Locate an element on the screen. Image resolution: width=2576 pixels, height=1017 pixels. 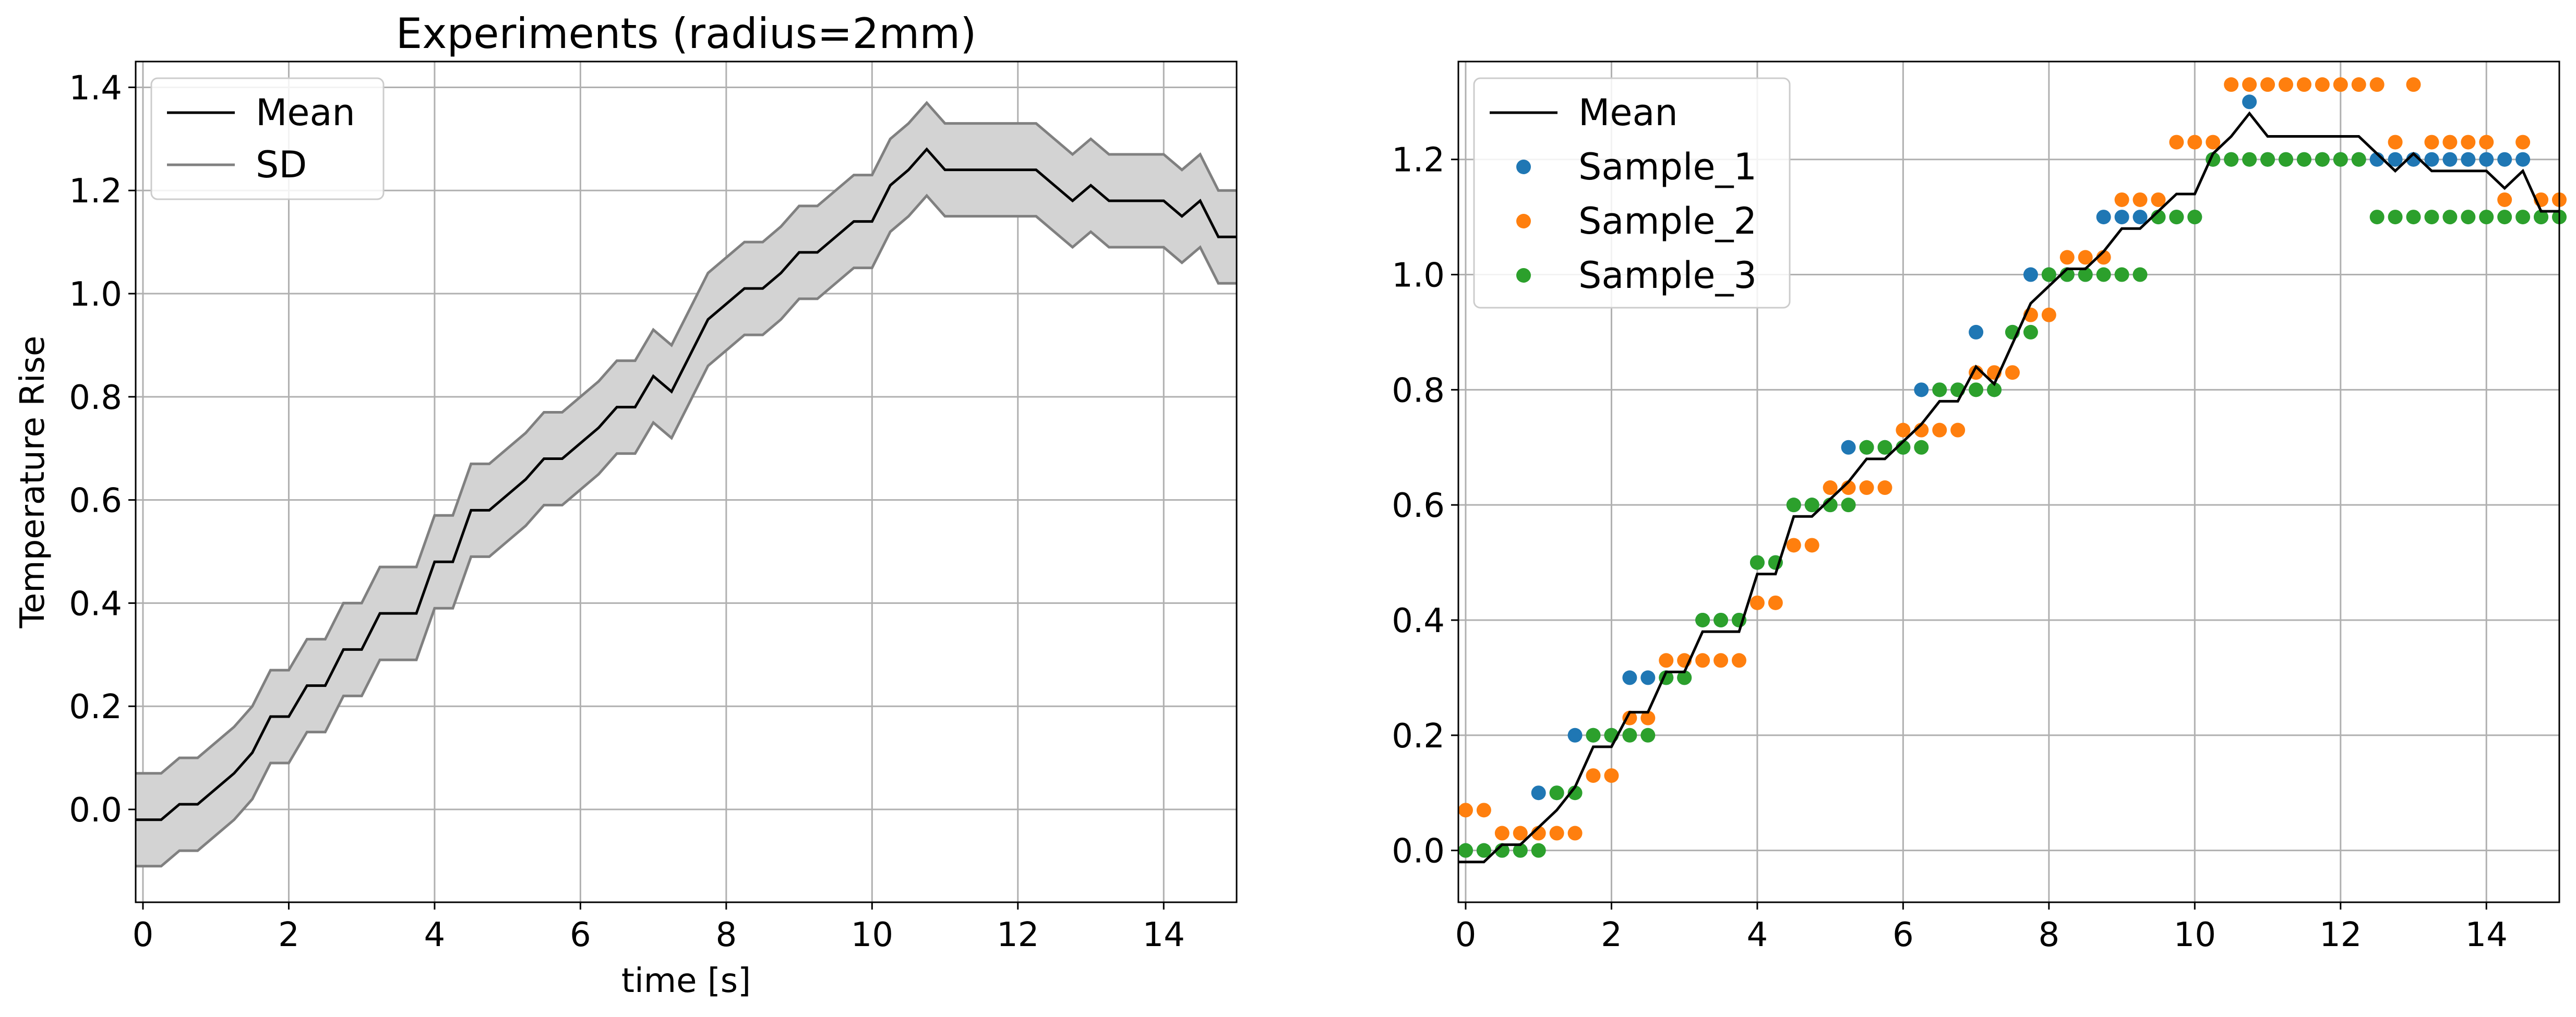
x-axis-label: time [s] is located at coordinates (686, 981).